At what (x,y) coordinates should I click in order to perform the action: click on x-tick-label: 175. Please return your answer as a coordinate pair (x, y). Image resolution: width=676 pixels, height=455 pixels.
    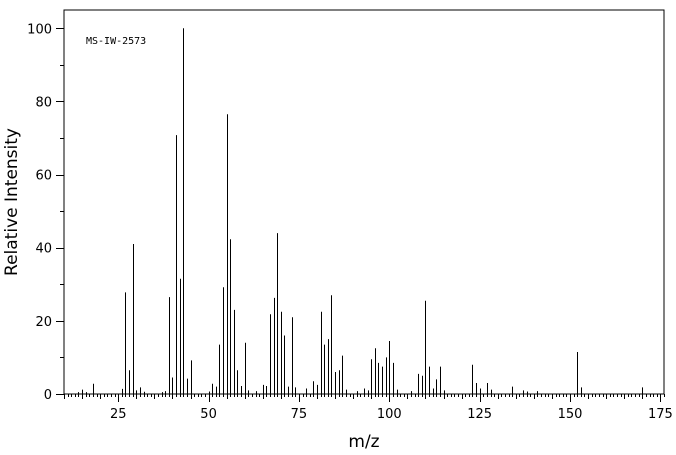
    Looking at the image, I should click on (660, 414).